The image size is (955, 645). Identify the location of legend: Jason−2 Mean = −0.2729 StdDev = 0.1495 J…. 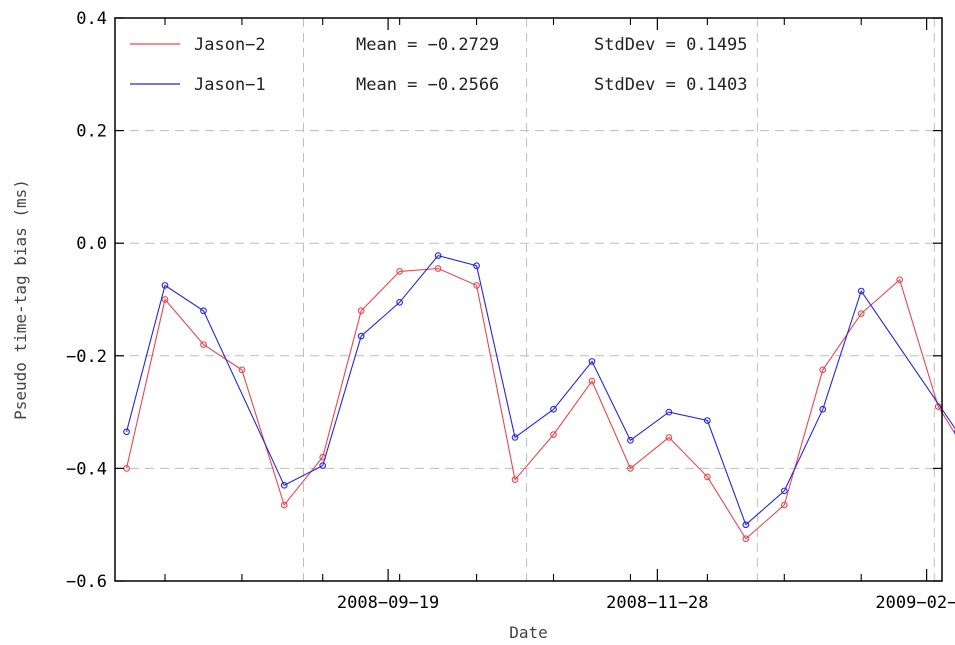
(439, 65).